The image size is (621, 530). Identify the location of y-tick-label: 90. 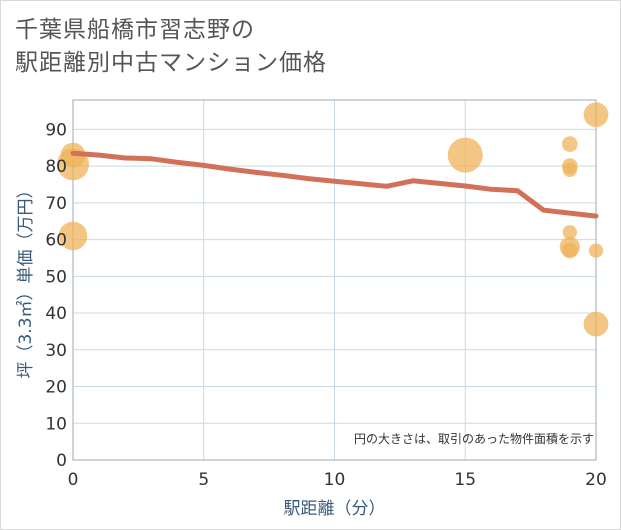
(56, 130).